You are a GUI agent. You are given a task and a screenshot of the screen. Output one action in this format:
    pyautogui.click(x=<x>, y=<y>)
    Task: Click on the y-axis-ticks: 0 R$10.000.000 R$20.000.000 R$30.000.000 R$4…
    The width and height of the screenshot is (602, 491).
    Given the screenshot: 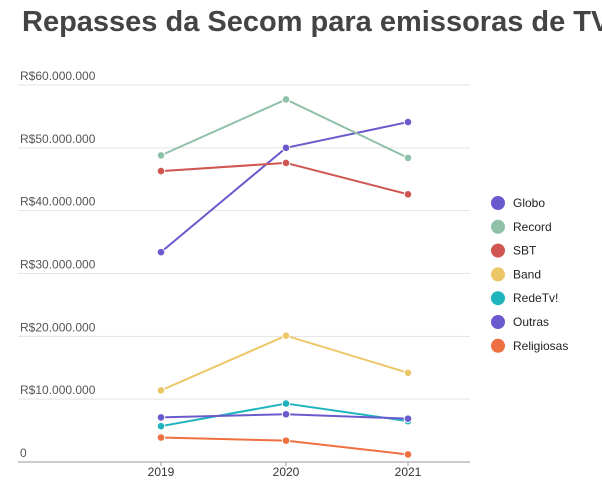 What is the action you would take?
    pyautogui.click(x=58, y=264)
    